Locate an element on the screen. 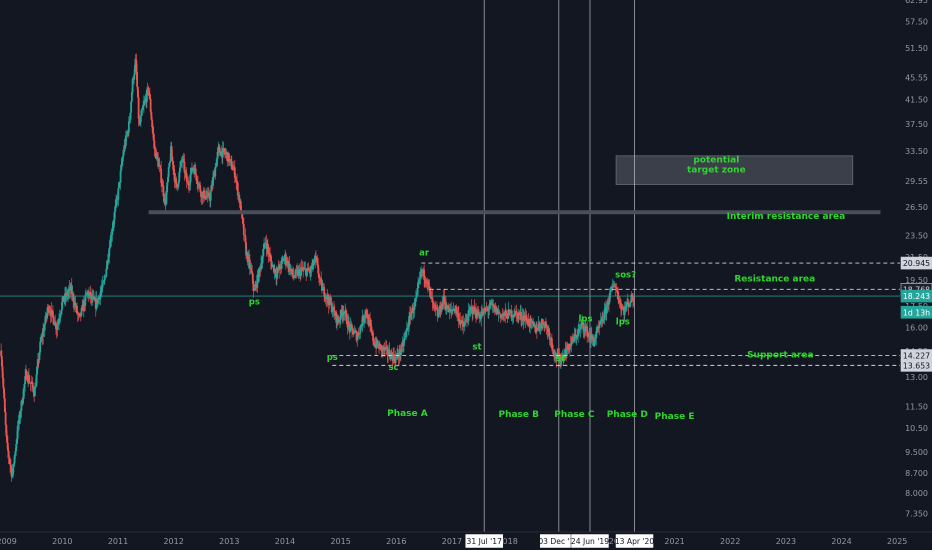 This screenshot has width=932, height=550. x-tick-label: 2017 is located at coordinates (452, 541).